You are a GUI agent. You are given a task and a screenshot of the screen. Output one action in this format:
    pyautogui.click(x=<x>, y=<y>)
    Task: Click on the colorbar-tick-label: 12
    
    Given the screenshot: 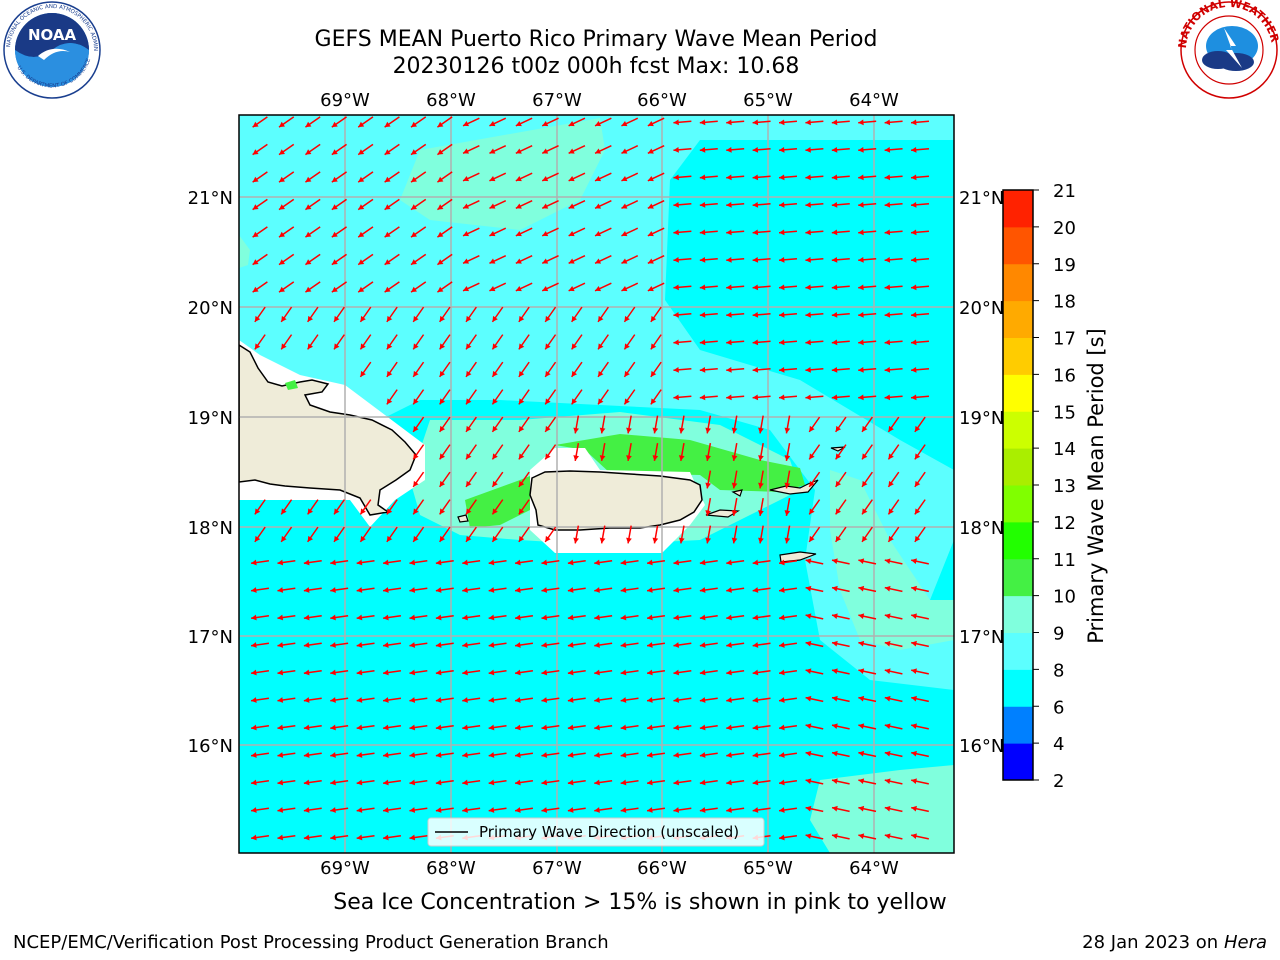 What is the action you would take?
    pyautogui.click(x=1064, y=523)
    